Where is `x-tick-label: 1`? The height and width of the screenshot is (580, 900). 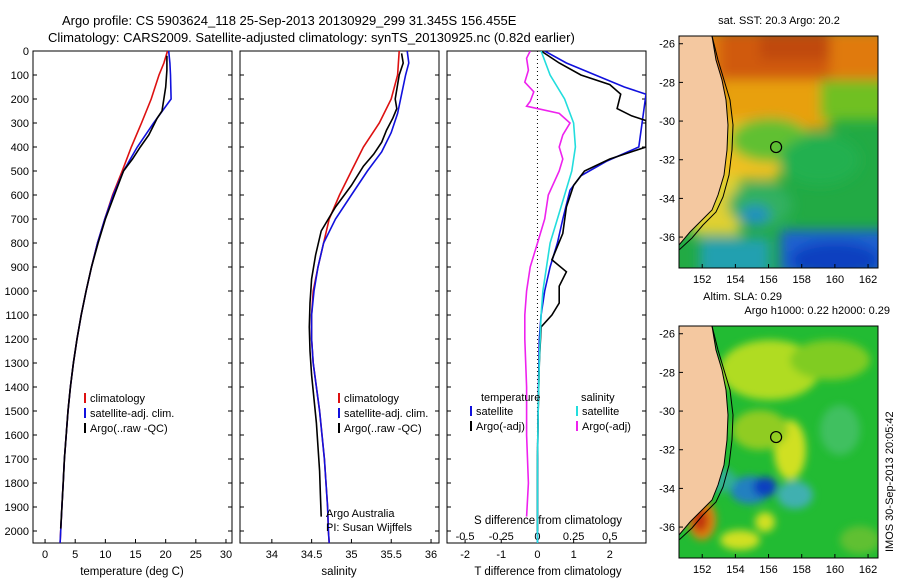 x-tick-label: 1 is located at coordinates (574, 555).